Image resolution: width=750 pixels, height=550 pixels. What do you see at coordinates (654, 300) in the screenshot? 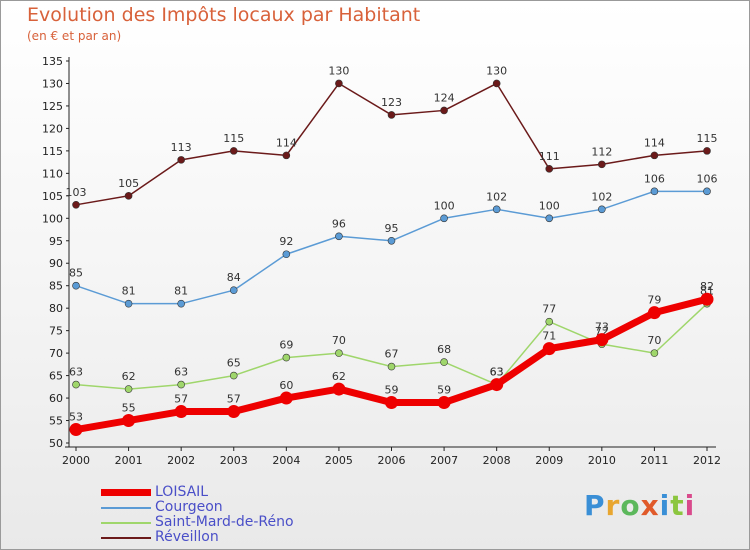
I see `data-label: 79` at bounding box center [654, 300].